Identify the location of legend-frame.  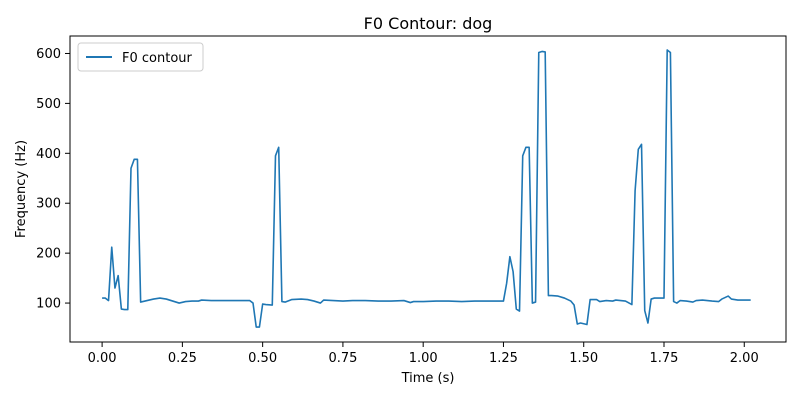
(140, 57).